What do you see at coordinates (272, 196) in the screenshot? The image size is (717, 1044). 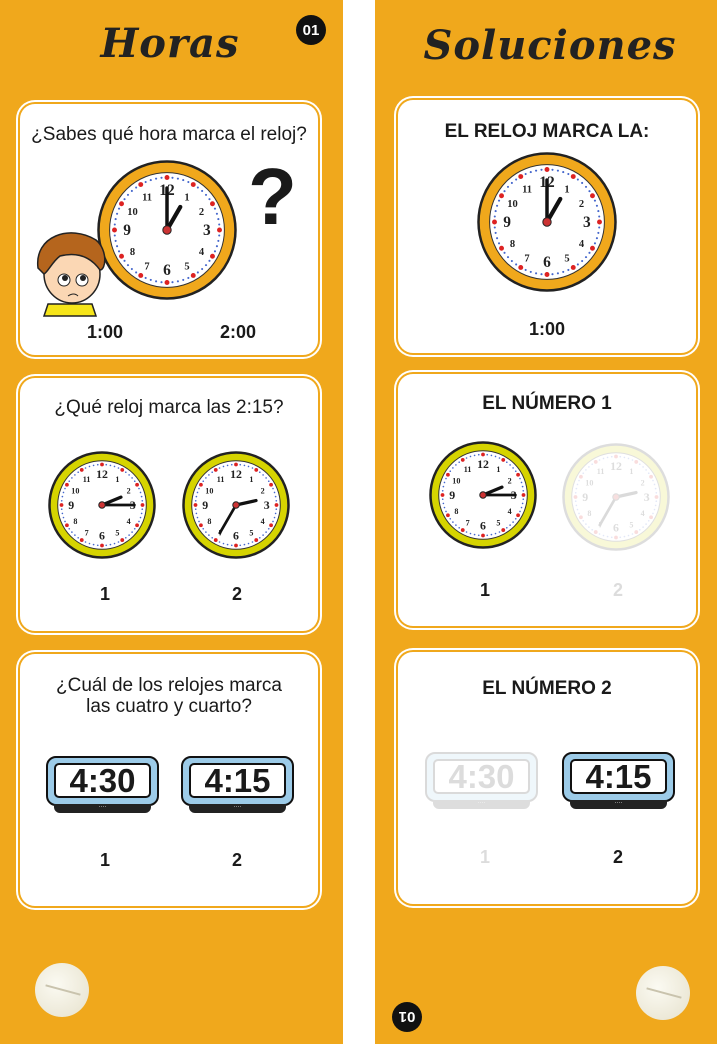 I see `question-mark-icon: ?` at bounding box center [272, 196].